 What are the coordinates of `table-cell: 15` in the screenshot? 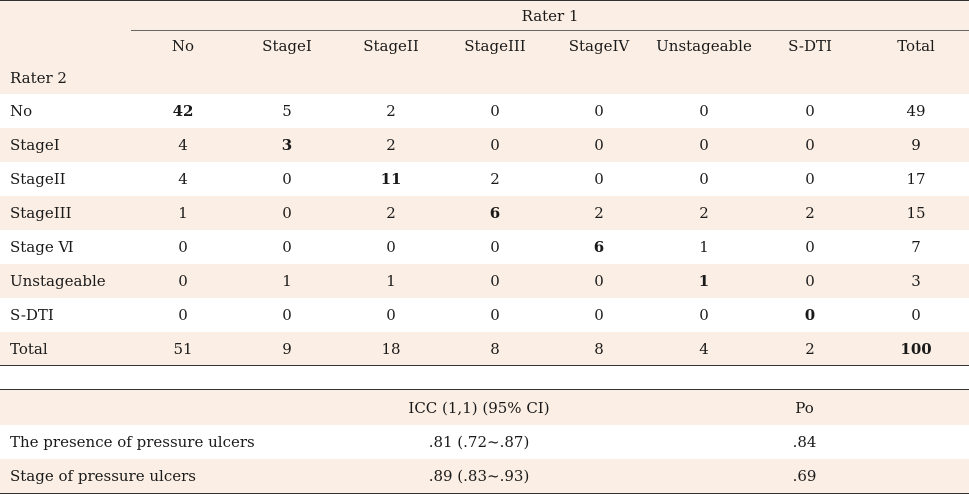 It's located at (916, 213).